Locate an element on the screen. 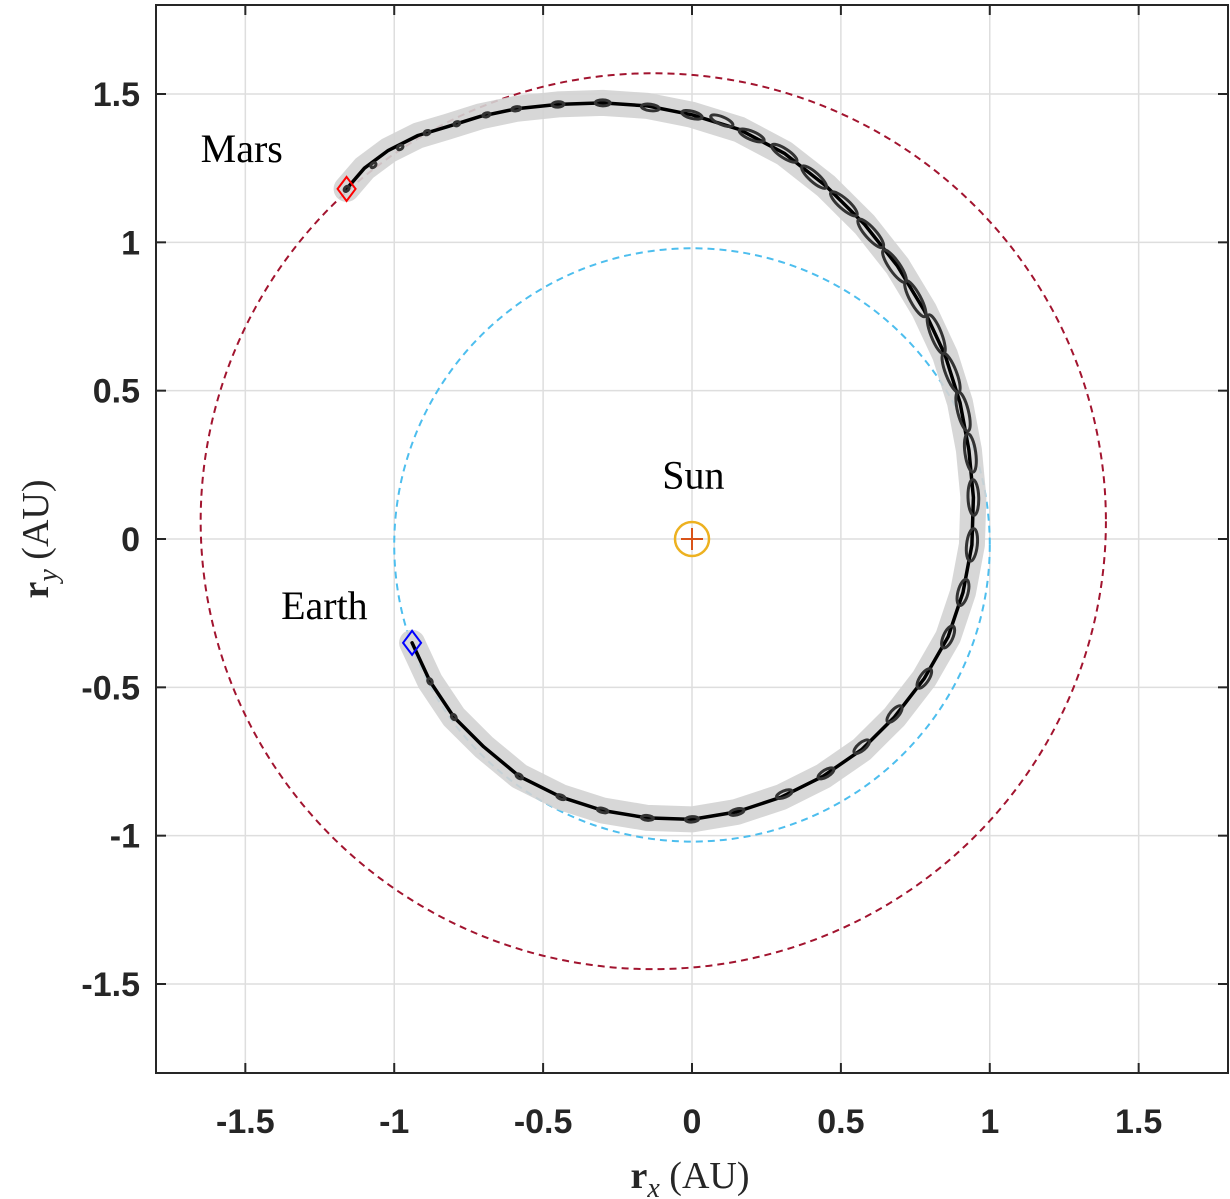  y-tick-label: -0.5 is located at coordinates (110, 688).